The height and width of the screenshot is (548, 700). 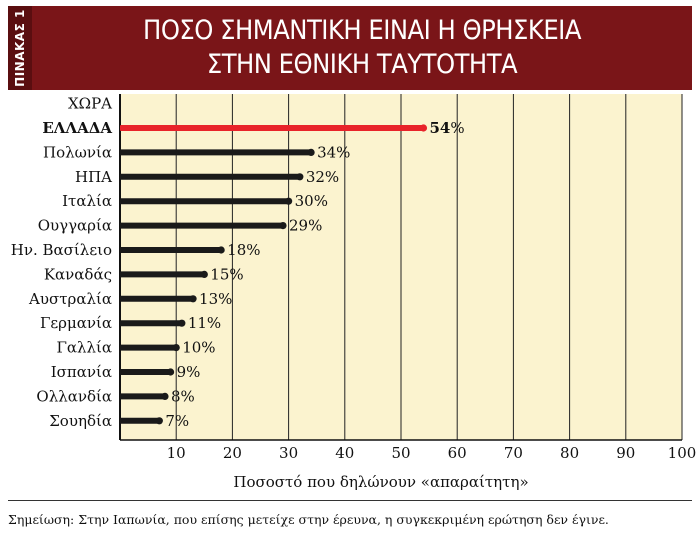 What do you see at coordinates (61, 250) in the screenshot?
I see `category-label: Ην. Βασίλειο` at bounding box center [61, 250].